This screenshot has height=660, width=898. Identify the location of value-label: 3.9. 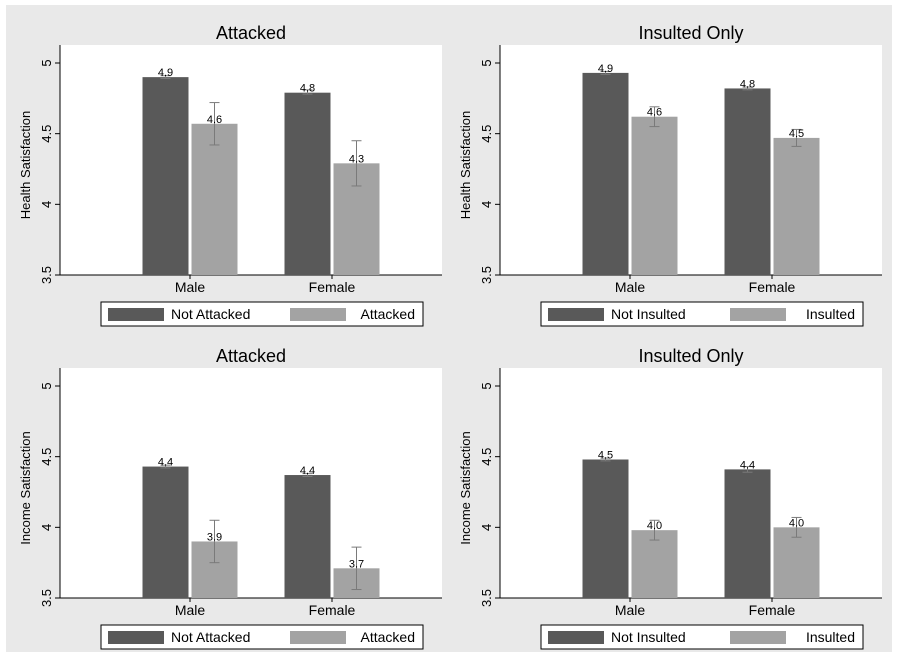
(214, 537).